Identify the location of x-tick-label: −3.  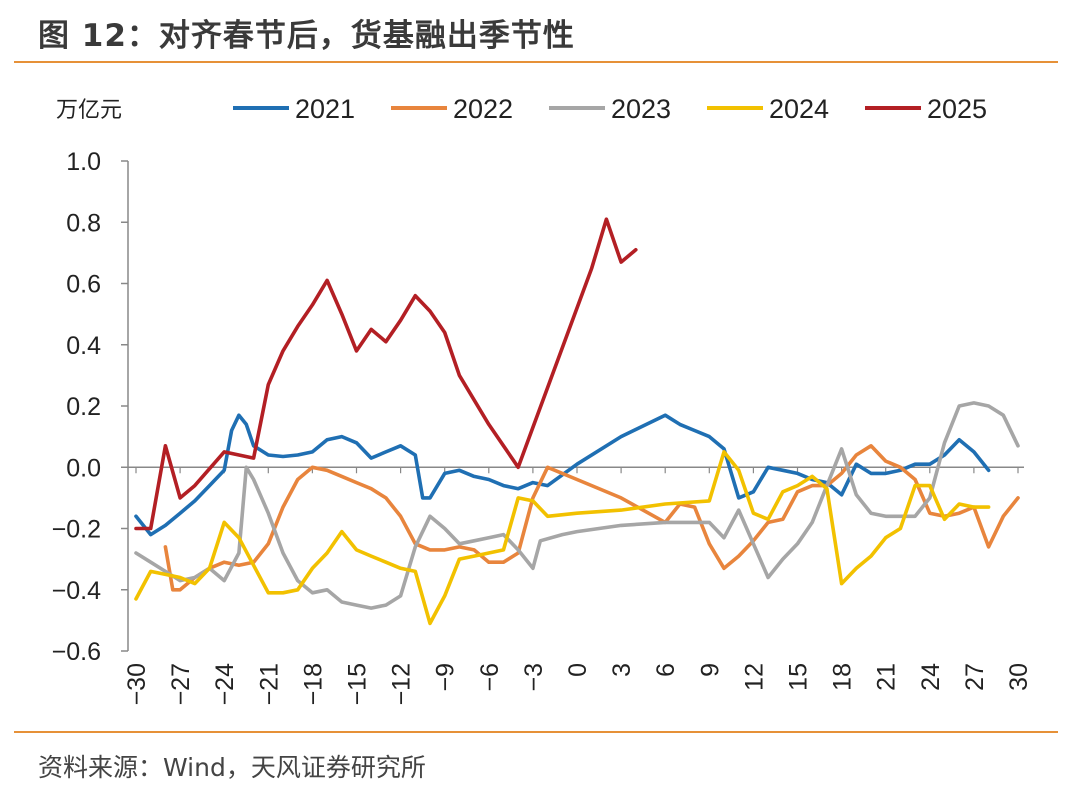
(534, 677).